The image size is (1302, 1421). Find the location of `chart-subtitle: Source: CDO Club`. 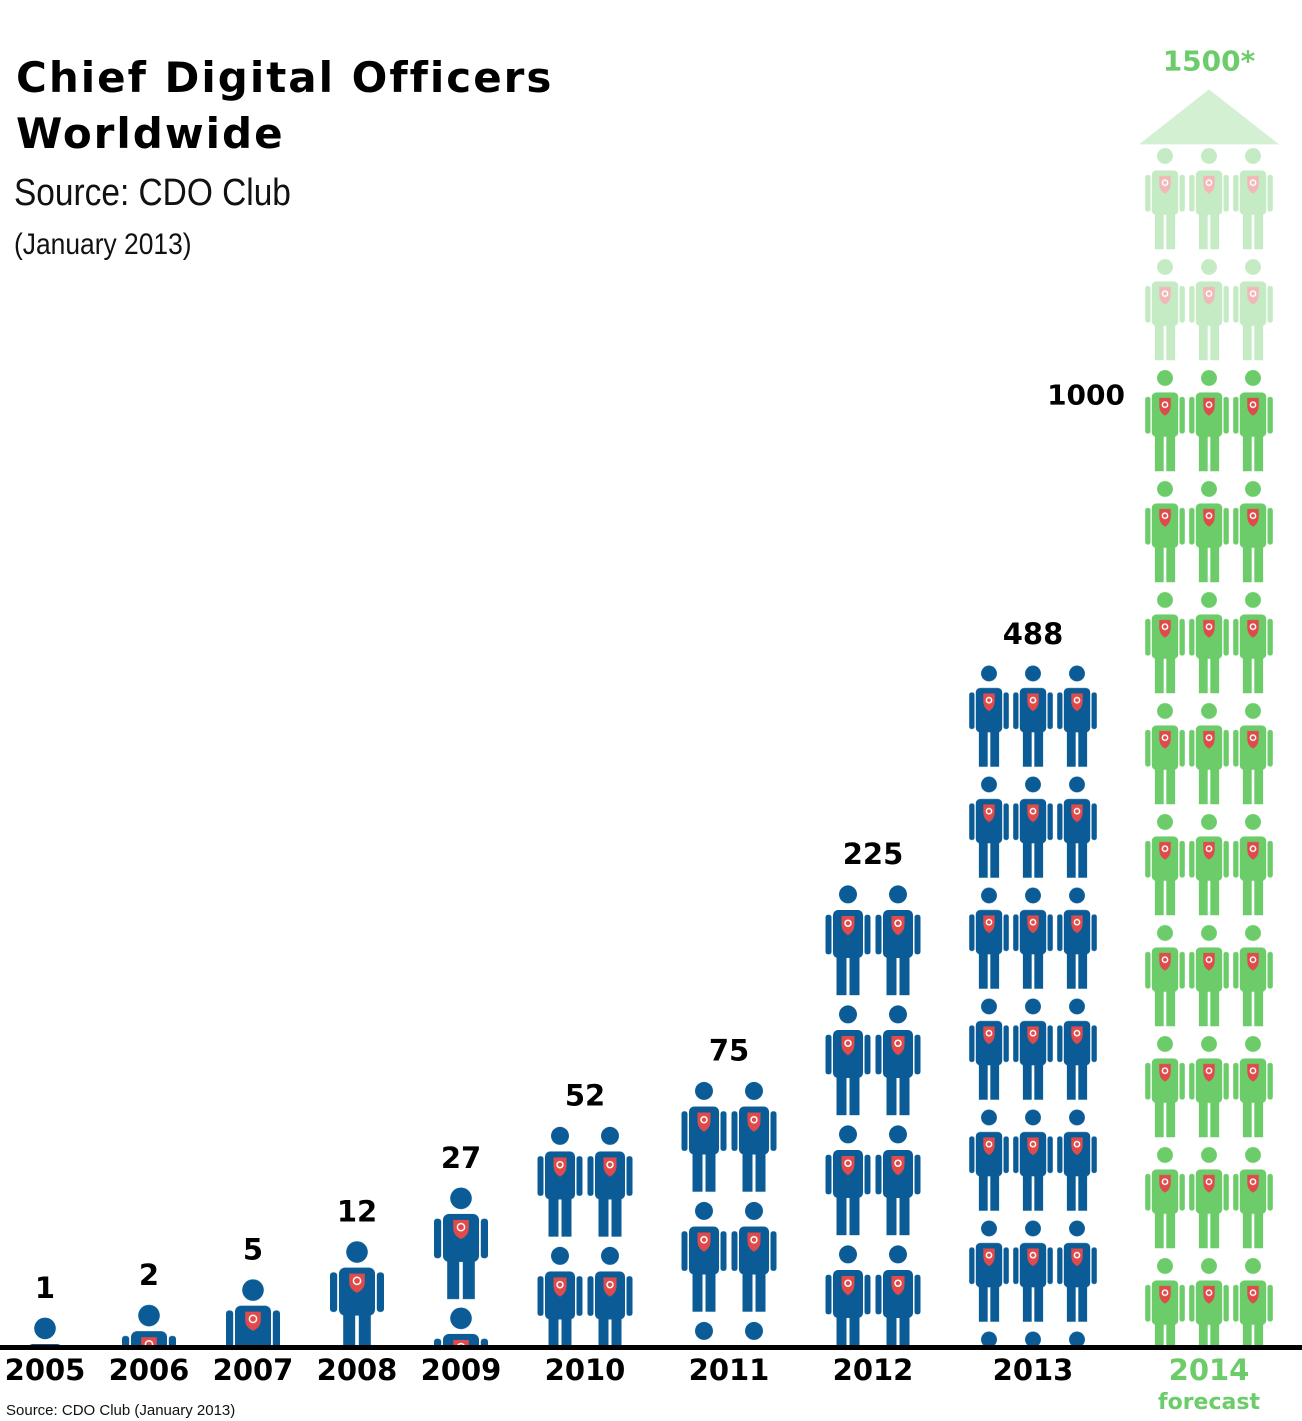

chart-subtitle: Source: CDO Club is located at coordinates (152, 193).